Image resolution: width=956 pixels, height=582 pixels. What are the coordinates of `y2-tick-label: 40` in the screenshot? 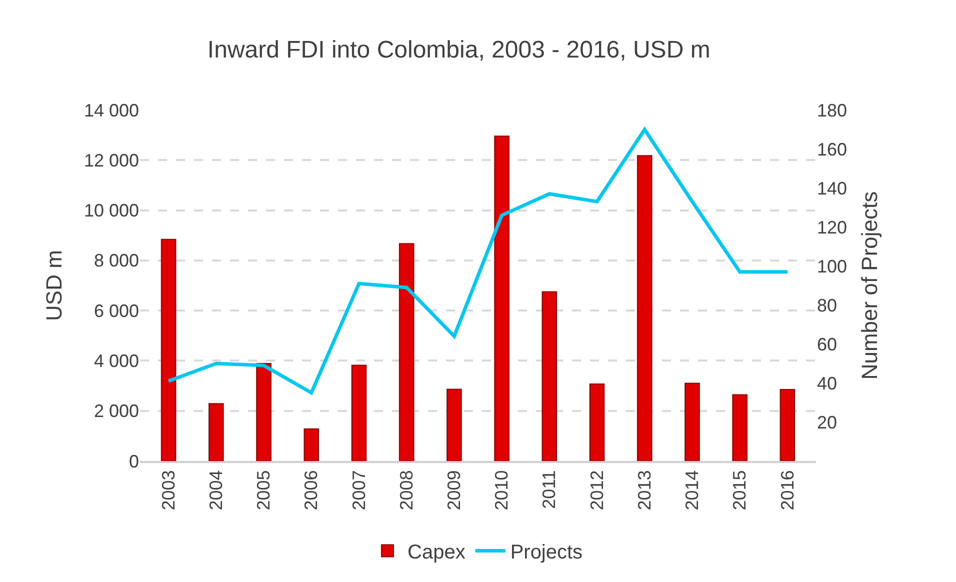 It's located at (827, 383).